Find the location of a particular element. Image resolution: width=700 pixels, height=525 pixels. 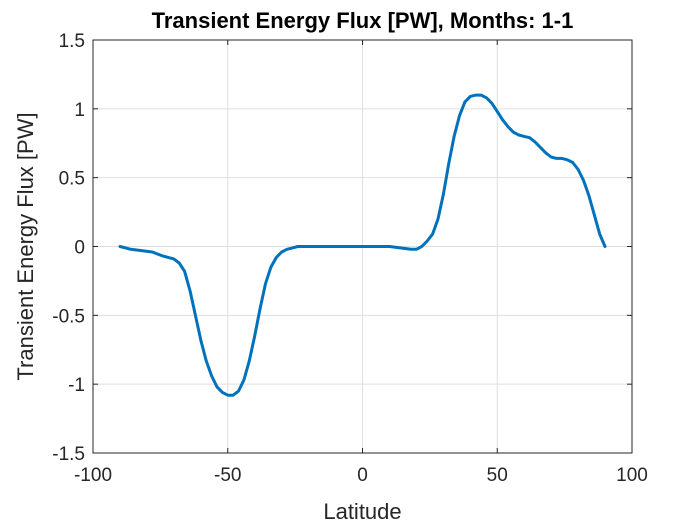

x-tick-label: 0 is located at coordinates (362, 475).